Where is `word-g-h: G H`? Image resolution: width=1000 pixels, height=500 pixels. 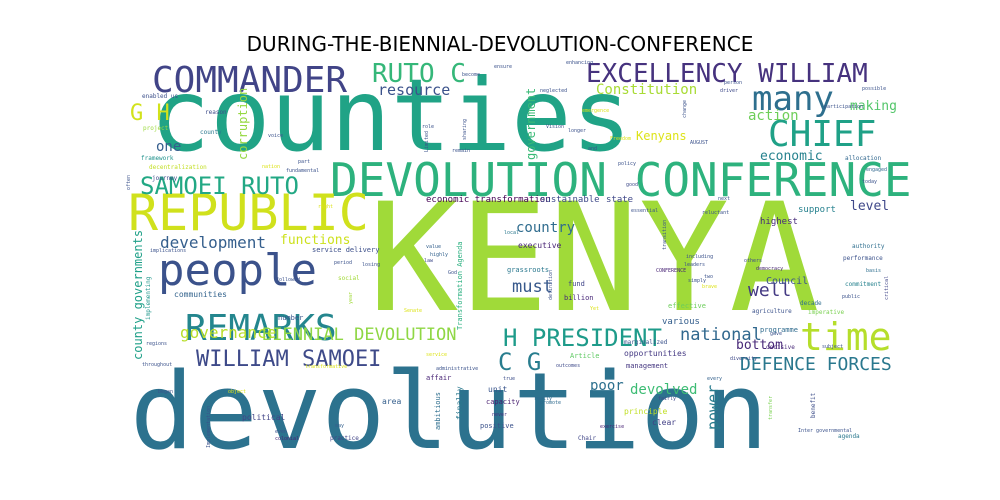 word-g-h: G H is located at coordinates (150, 113).